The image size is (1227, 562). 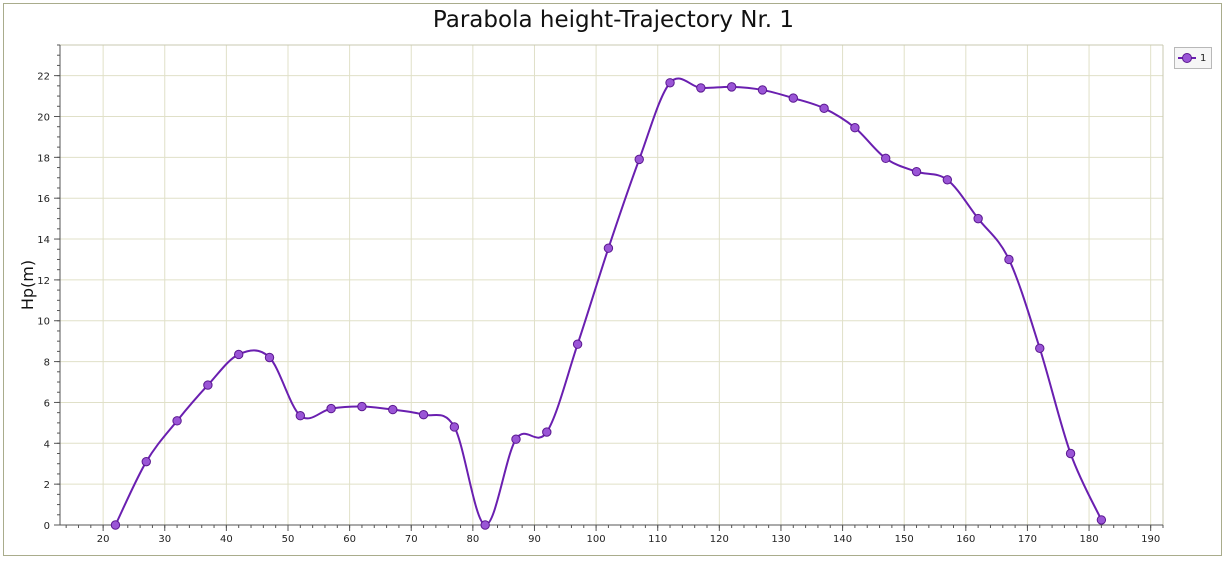 What do you see at coordinates (1187, 58) in the screenshot?
I see `legend-series-marker-icon` at bounding box center [1187, 58].